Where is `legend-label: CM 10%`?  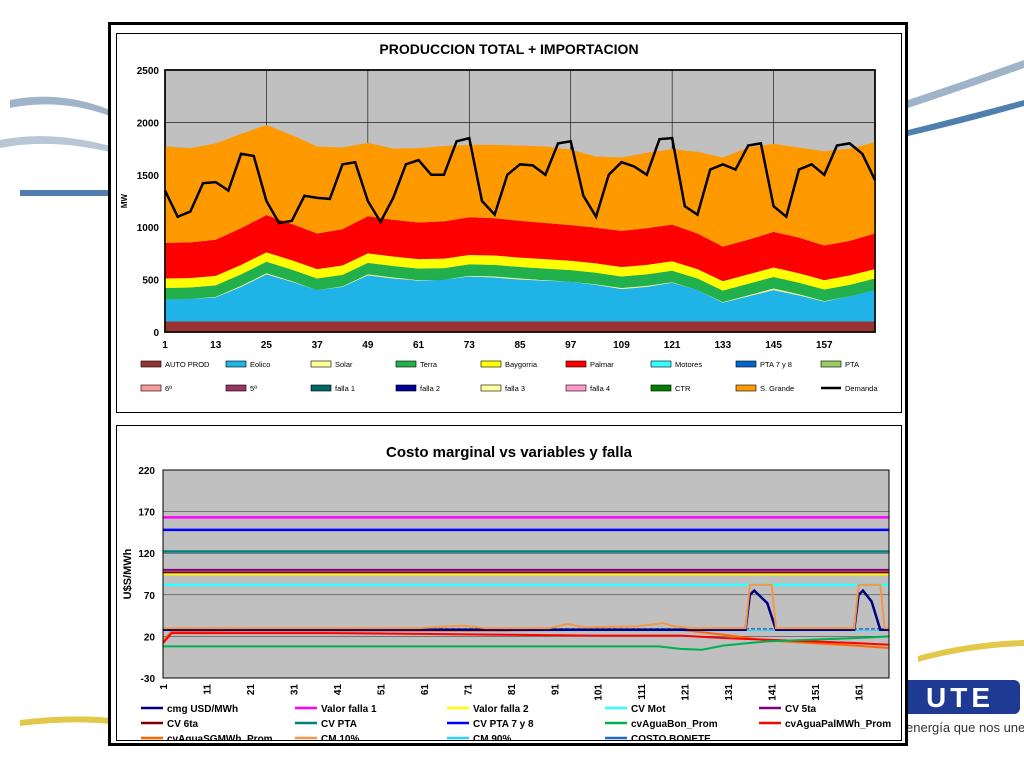 legend-label: CM 10% is located at coordinates (340, 737).